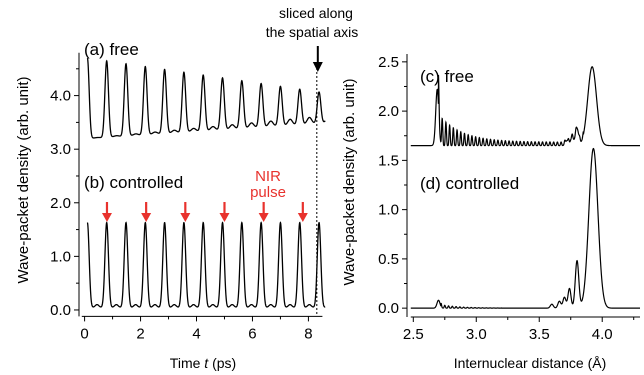 This screenshot has height=375, width=644. Describe the element at coordinates (392, 185) in the screenshot. I see `right-y-ticks: 0.0 0.5 1.0 1.5 2.0 2.5` at that location.